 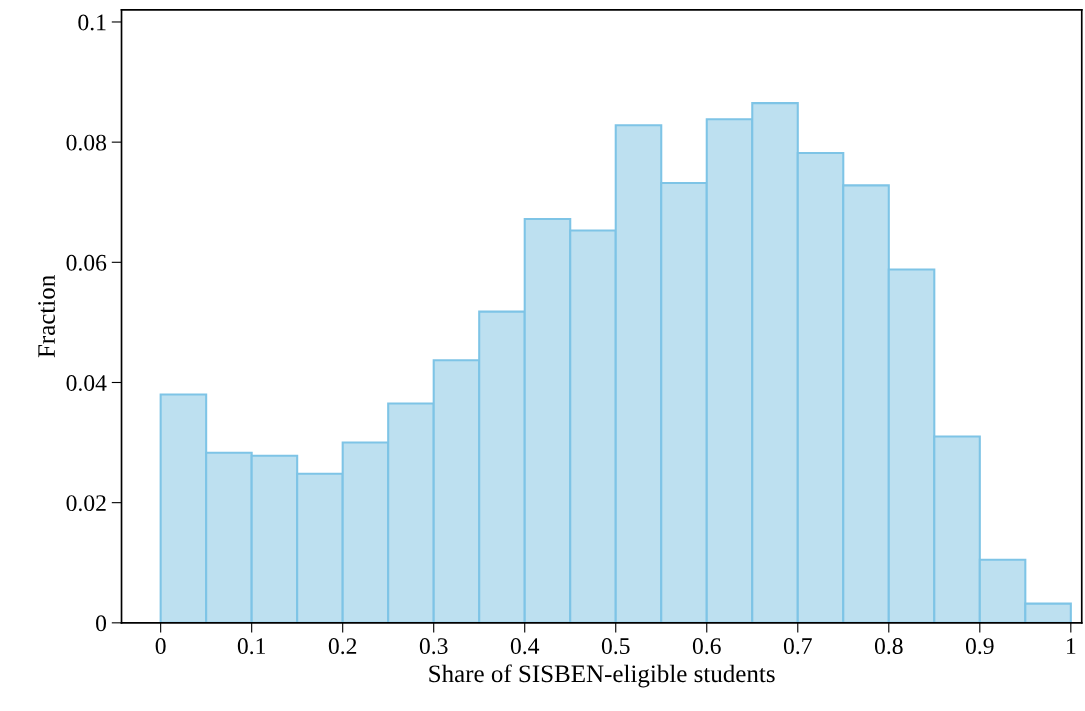 What do you see at coordinates (888, 646) in the screenshot?
I see `x-tick-label: 0.8` at bounding box center [888, 646].